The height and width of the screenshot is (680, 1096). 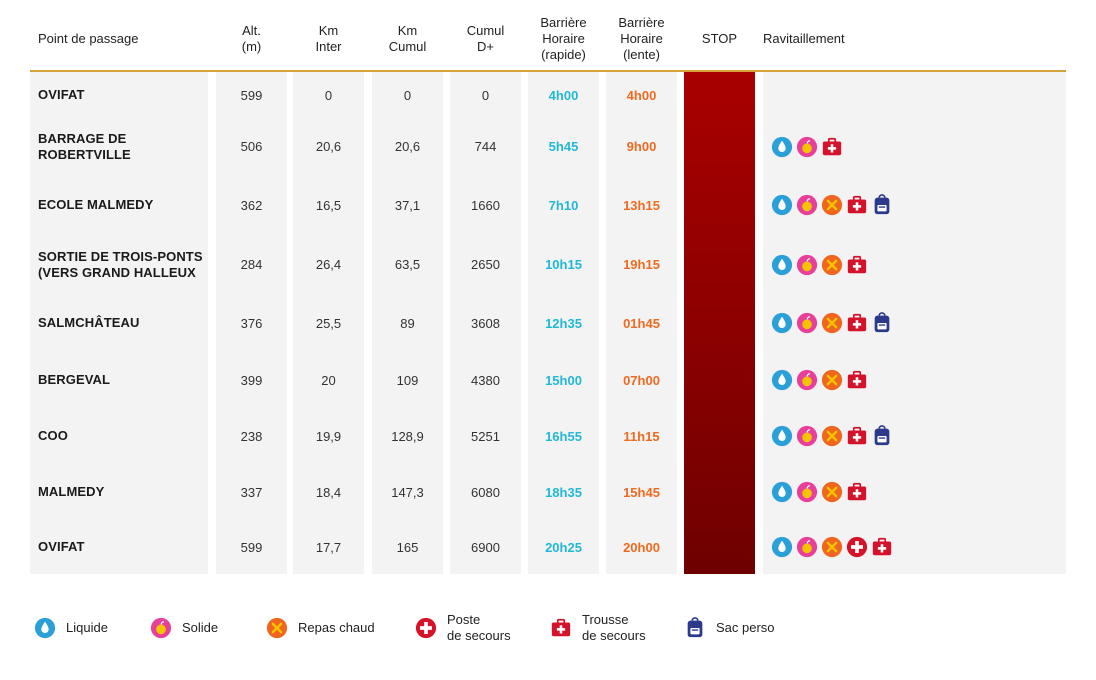 I want to click on legend-label: Sac perso, so click(x=745, y=627).